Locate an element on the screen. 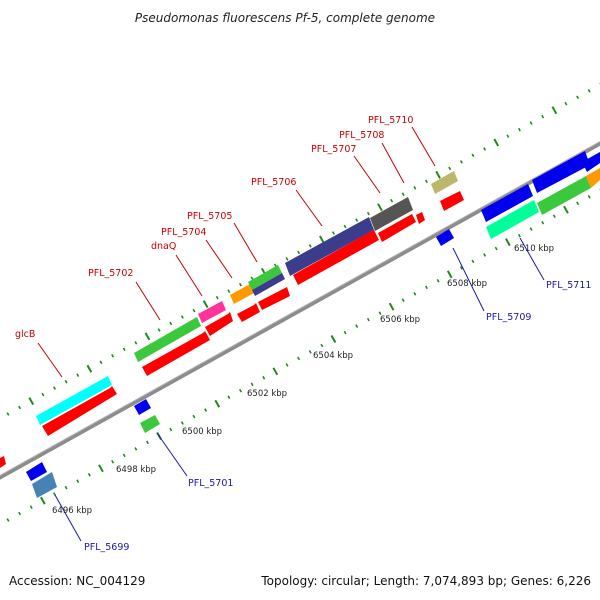 The height and width of the screenshot is (600, 600). gene-right-cluster-orange is located at coordinates (593, 178).